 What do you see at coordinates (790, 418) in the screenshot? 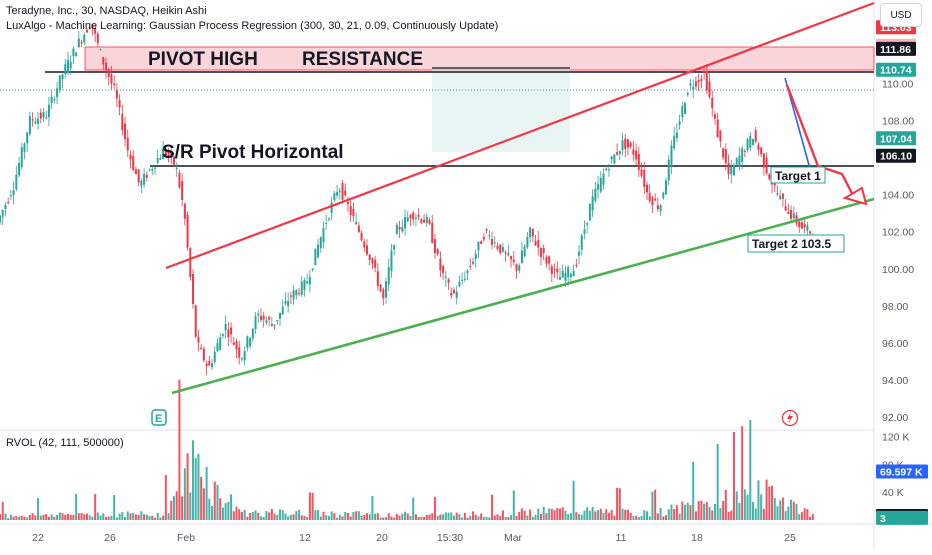
I see `flash-icon` at bounding box center [790, 418].